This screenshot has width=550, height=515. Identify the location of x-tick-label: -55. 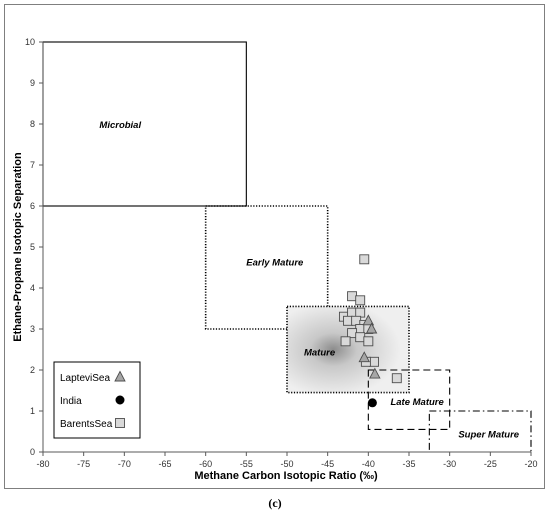
(246, 464).